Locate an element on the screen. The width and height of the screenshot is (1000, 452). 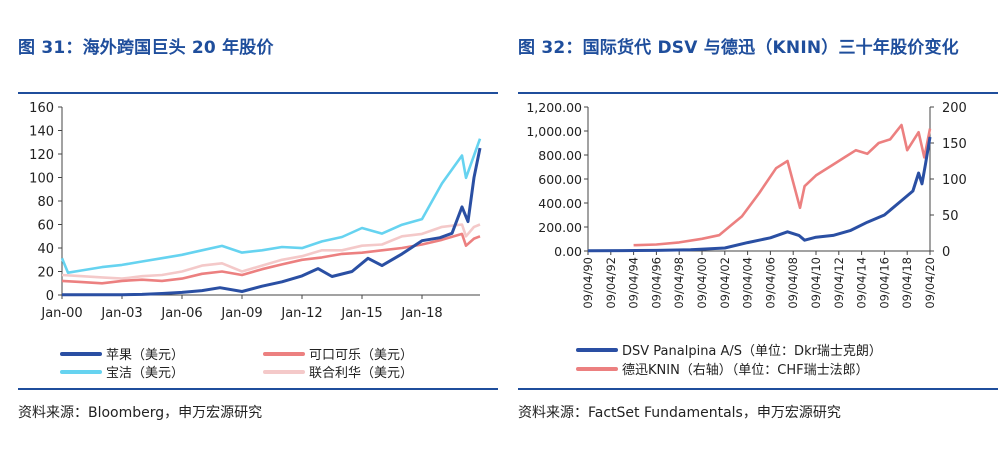
right-y-left-tick-label: 0.00 is located at coordinates (568, 251).